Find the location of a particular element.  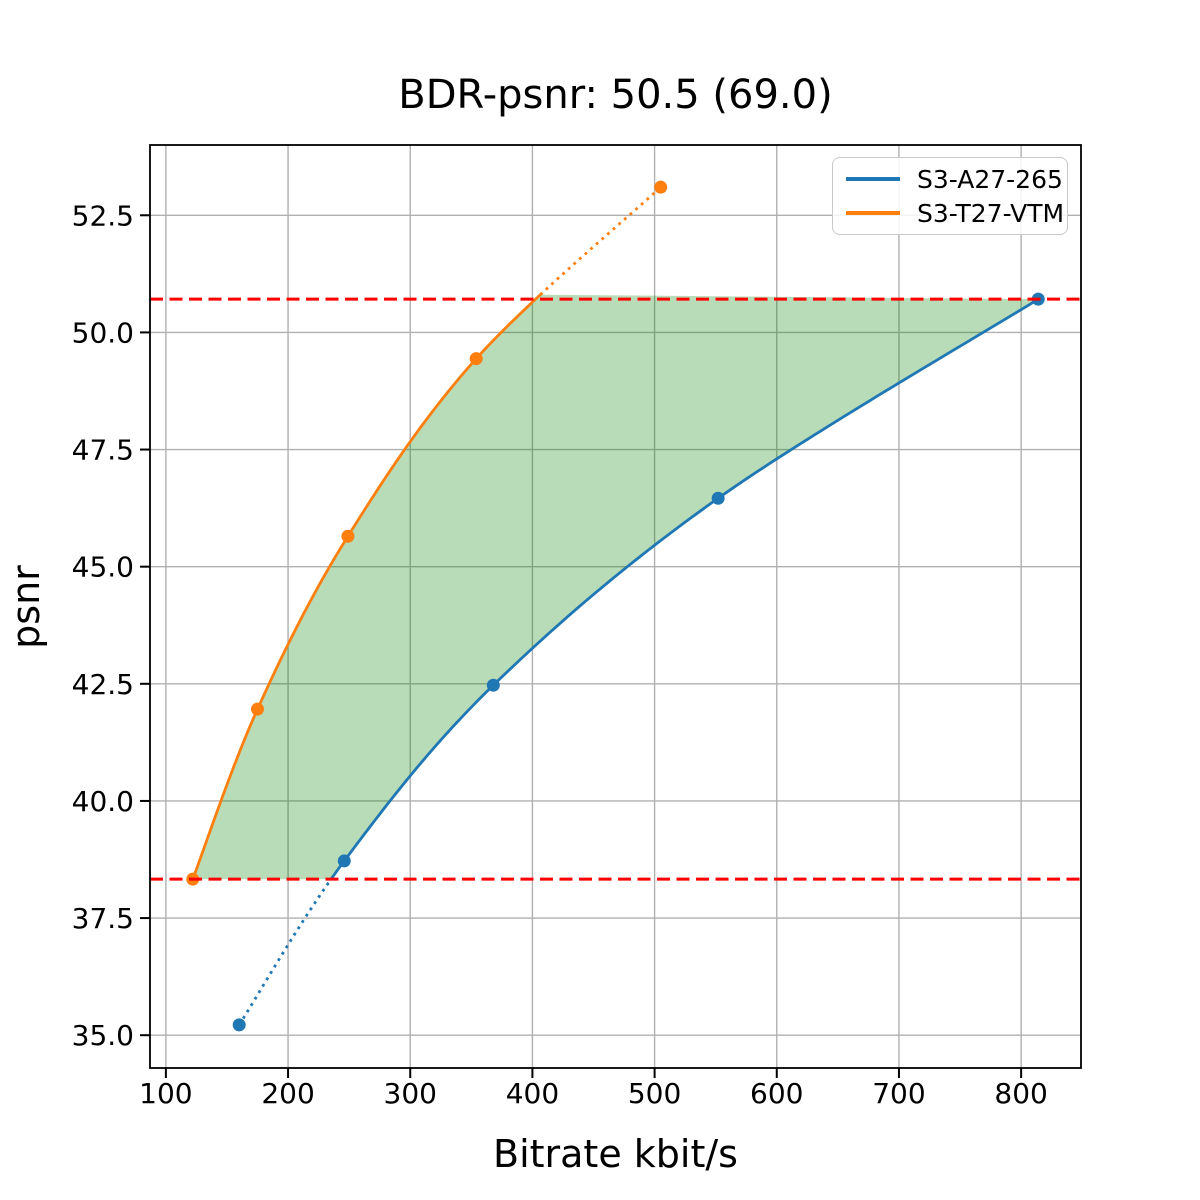

legend-label: S3-T27-VTM is located at coordinates (991, 213).